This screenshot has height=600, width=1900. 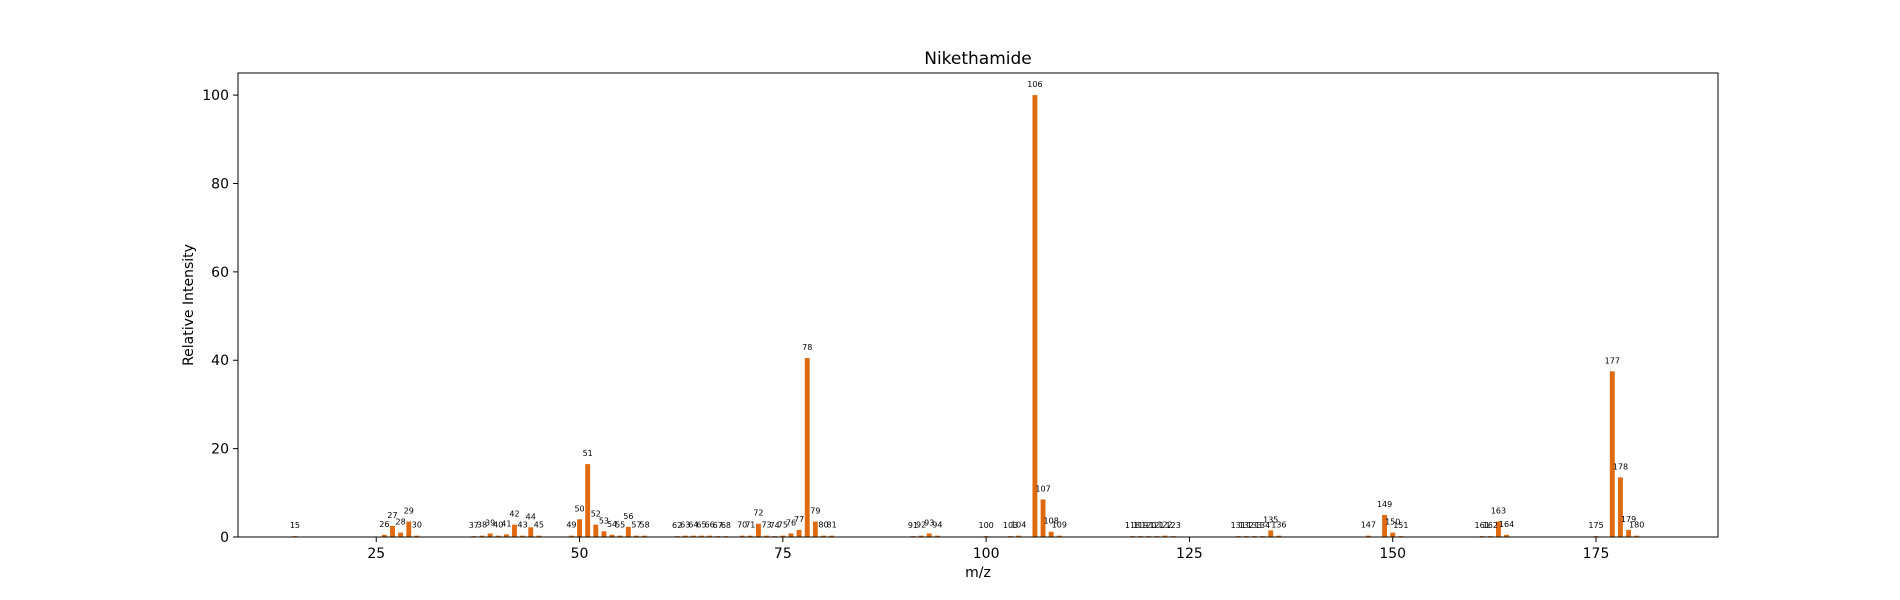 I want to click on bar-label-mz-77: 77, so click(x=799, y=519).